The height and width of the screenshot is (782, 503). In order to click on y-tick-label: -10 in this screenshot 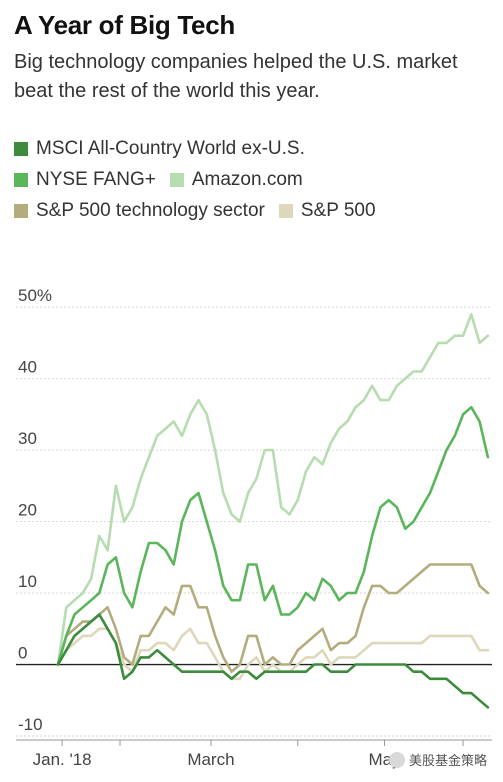, I will do `click(30, 724)`.